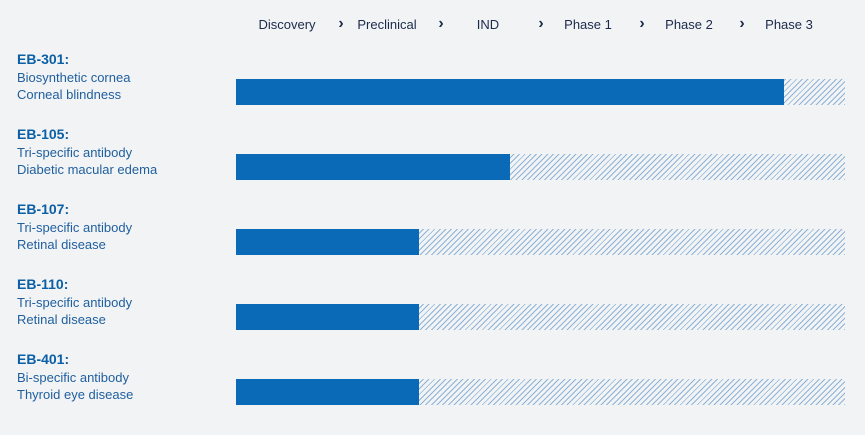  What do you see at coordinates (43, 284) in the screenshot?
I see `program-id: EB-110:` at bounding box center [43, 284].